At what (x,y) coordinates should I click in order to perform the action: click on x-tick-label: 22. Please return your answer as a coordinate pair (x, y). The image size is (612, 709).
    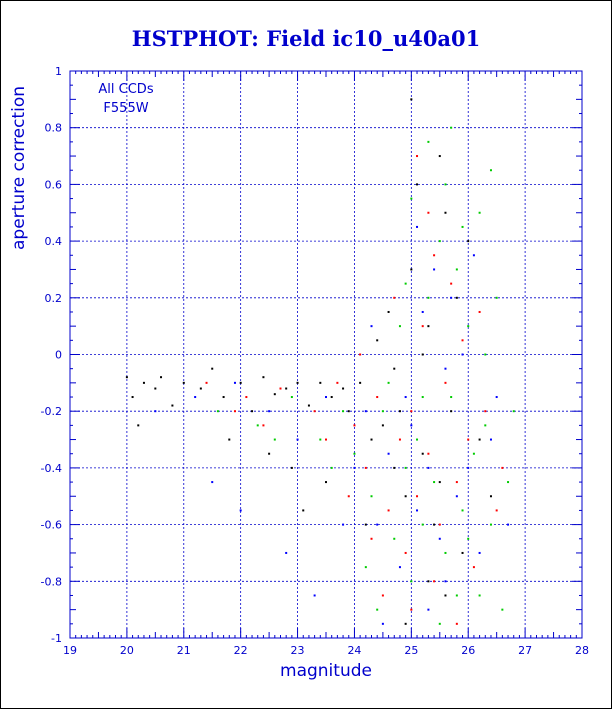
    Looking at the image, I should click on (241, 650).